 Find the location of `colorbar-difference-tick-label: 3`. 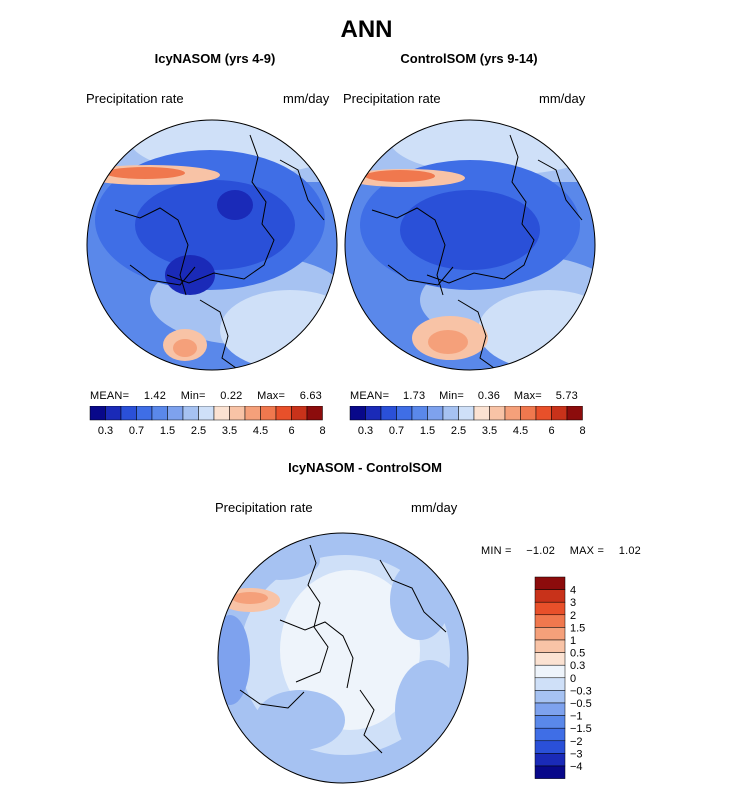

colorbar-difference-tick-label: 3 is located at coordinates (573, 603).